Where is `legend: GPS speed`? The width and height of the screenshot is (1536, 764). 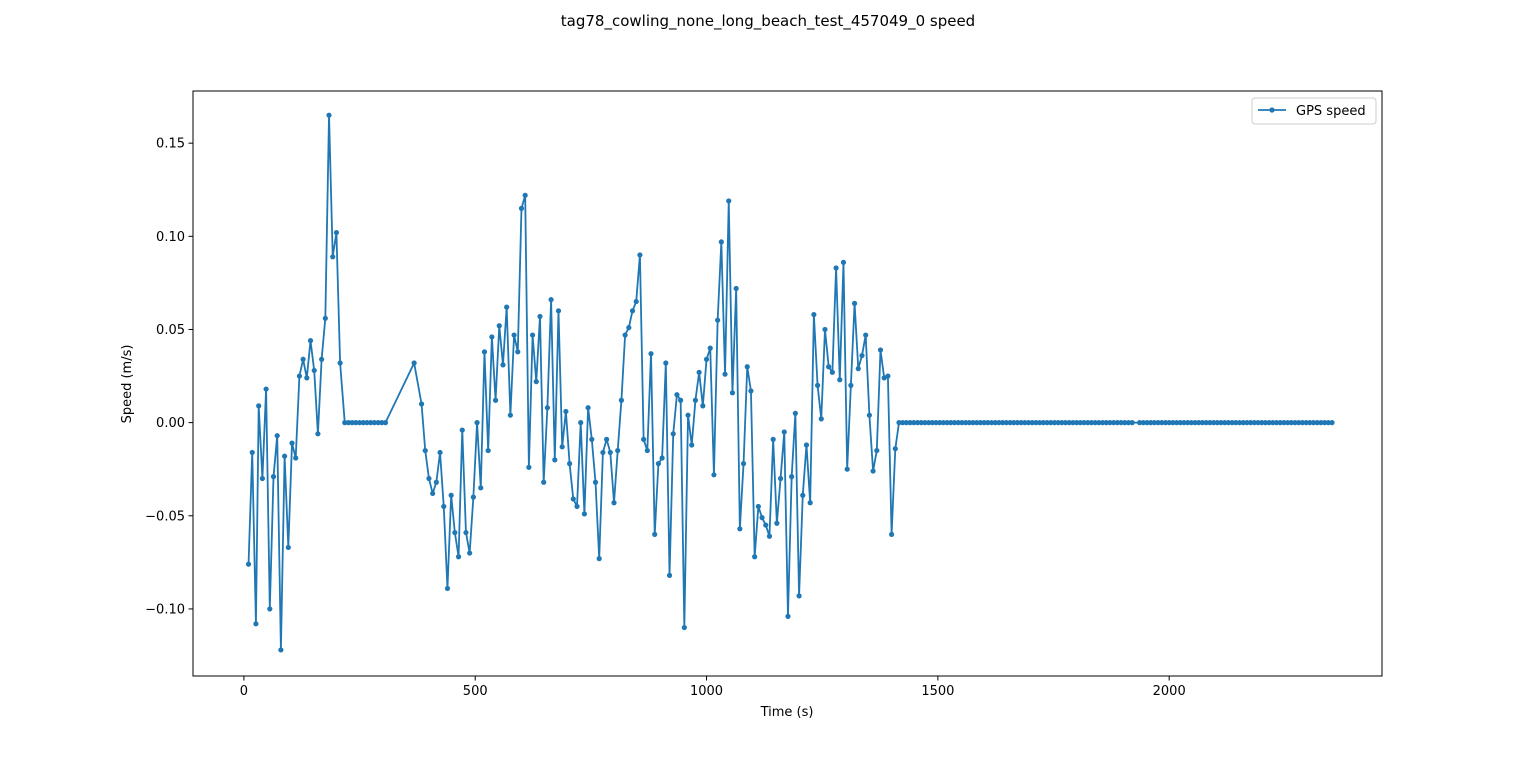
legend: GPS speed is located at coordinates (1314, 111).